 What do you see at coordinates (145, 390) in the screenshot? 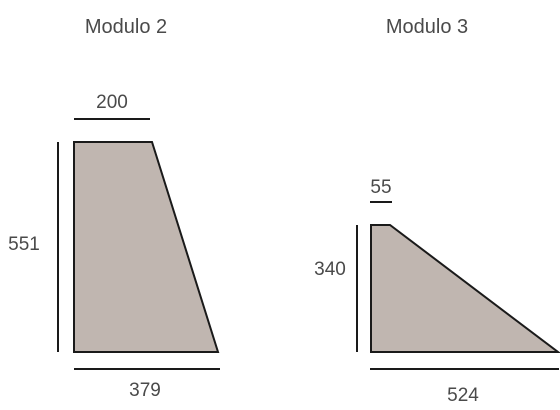
I see `module-2-bottom-width-label: 379` at bounding box center [145, 390].